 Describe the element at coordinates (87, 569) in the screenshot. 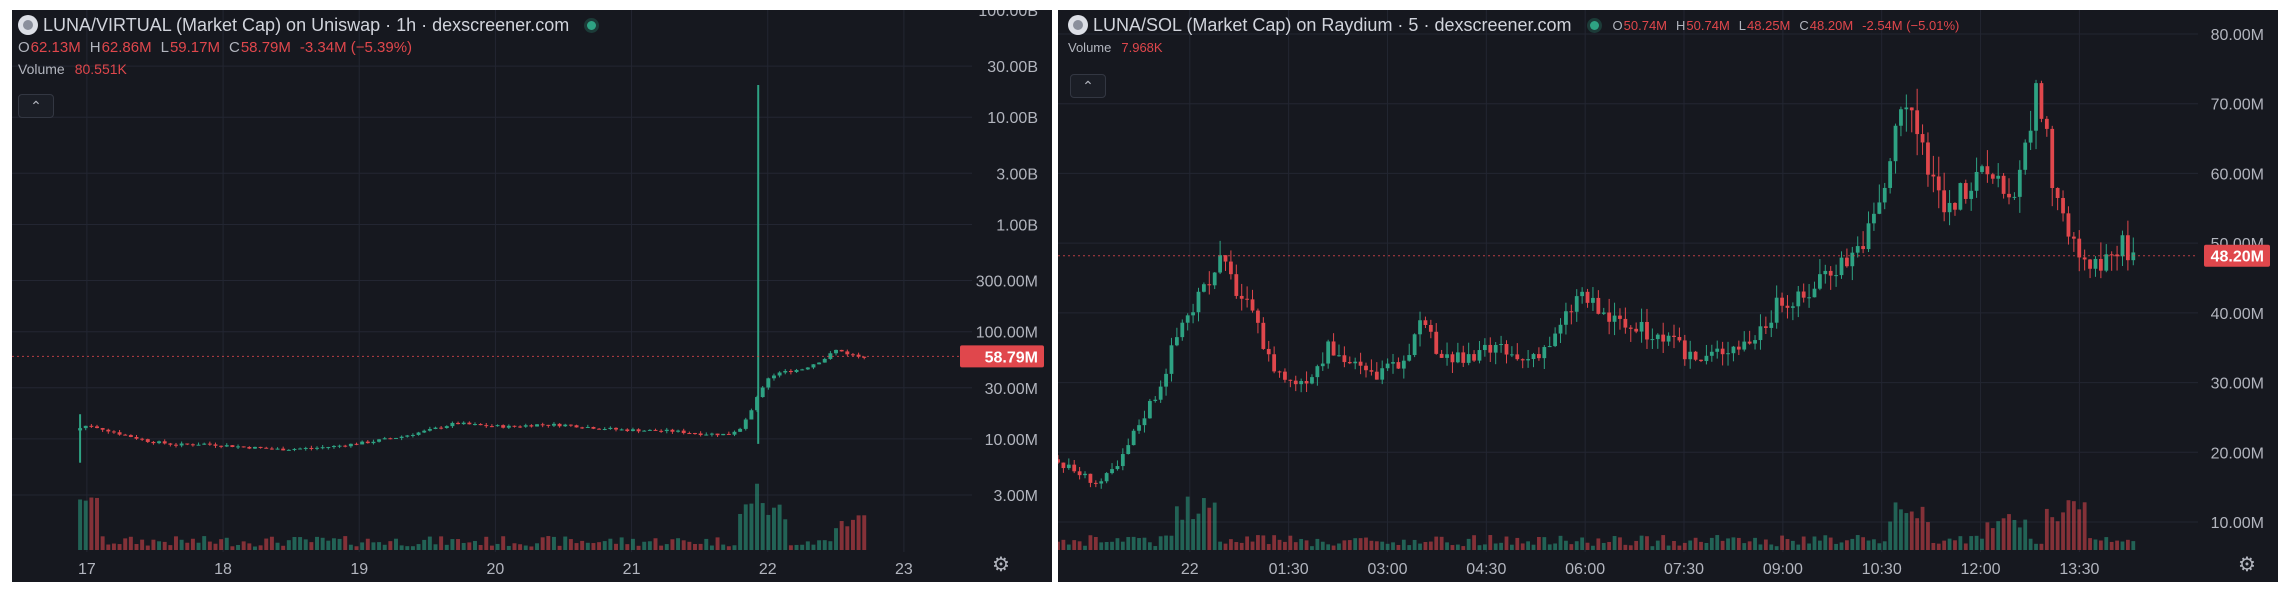

I see `x-axis-tick-label: 17` at that location.